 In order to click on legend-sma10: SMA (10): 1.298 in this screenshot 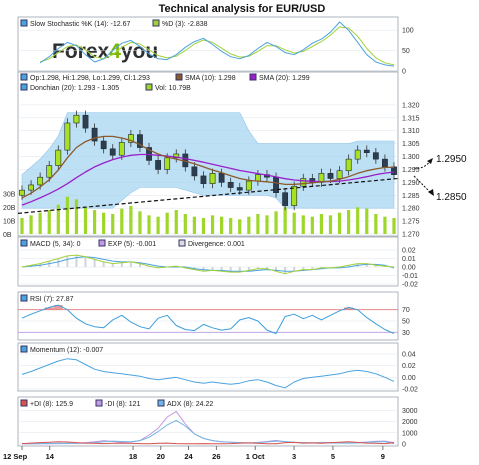, I will do `click(210, 78)`.